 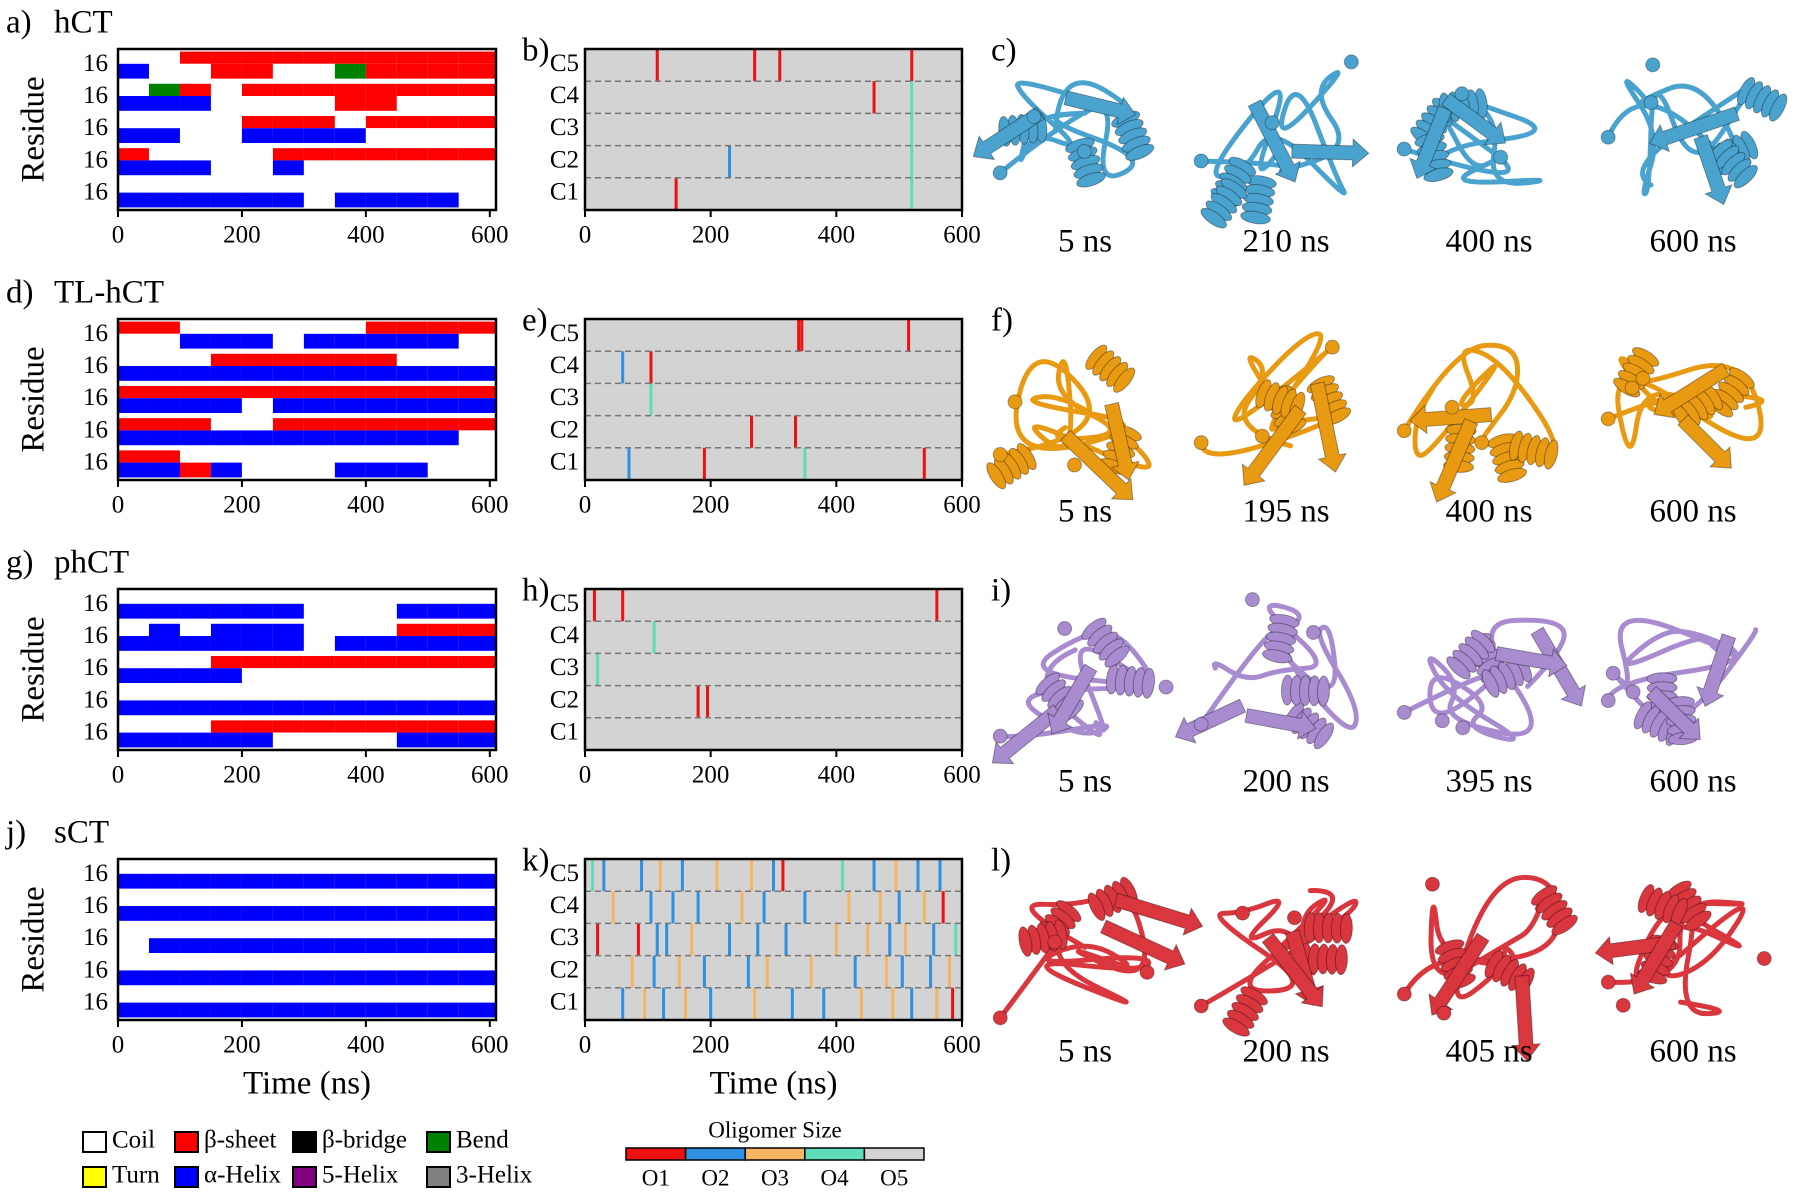 What do you see at coordinates (1484, 679) in the screenshot?
I see `coil` at bounding box center [1484, 679].